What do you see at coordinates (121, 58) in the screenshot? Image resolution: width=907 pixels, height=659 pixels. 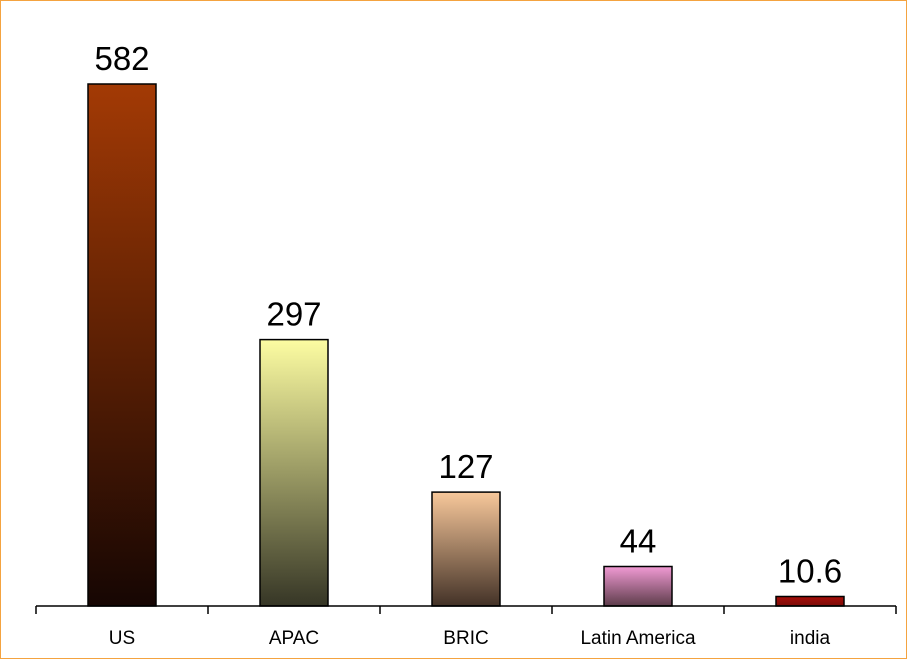 I see `value-label: 582` at bounding box center [121, 58].